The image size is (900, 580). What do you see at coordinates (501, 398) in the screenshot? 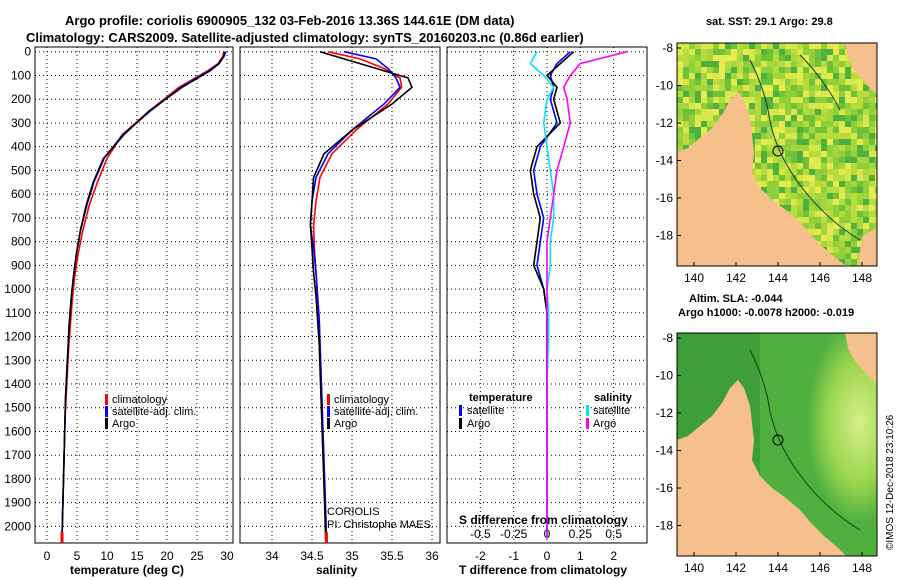
I see `legend-title-temperature: temperature` at bounding box center [501, 398].